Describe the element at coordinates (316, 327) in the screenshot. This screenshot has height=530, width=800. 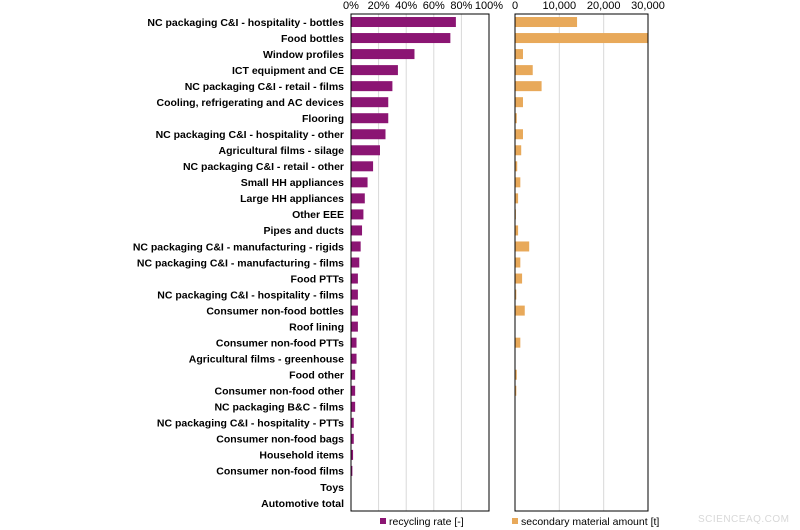
I see `category-label: Roof lining` at that location.